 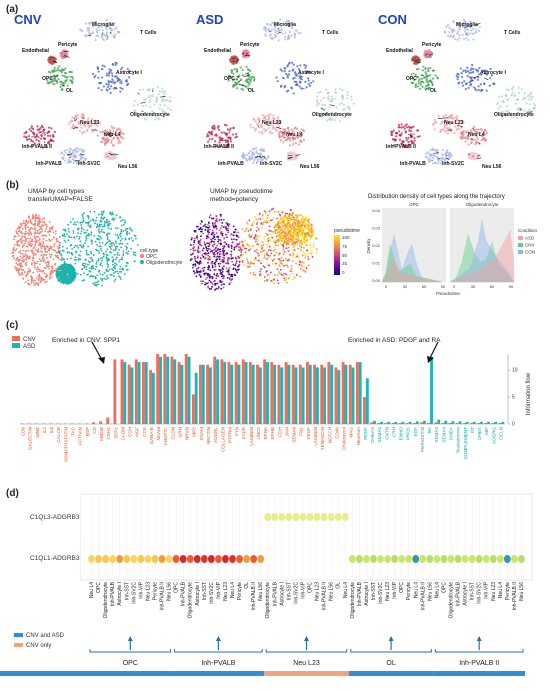 What do you see at coordinates (466, 594) in the screenshot?
I see `target-label: Astrocyte I` at bounding box center [466, 594].